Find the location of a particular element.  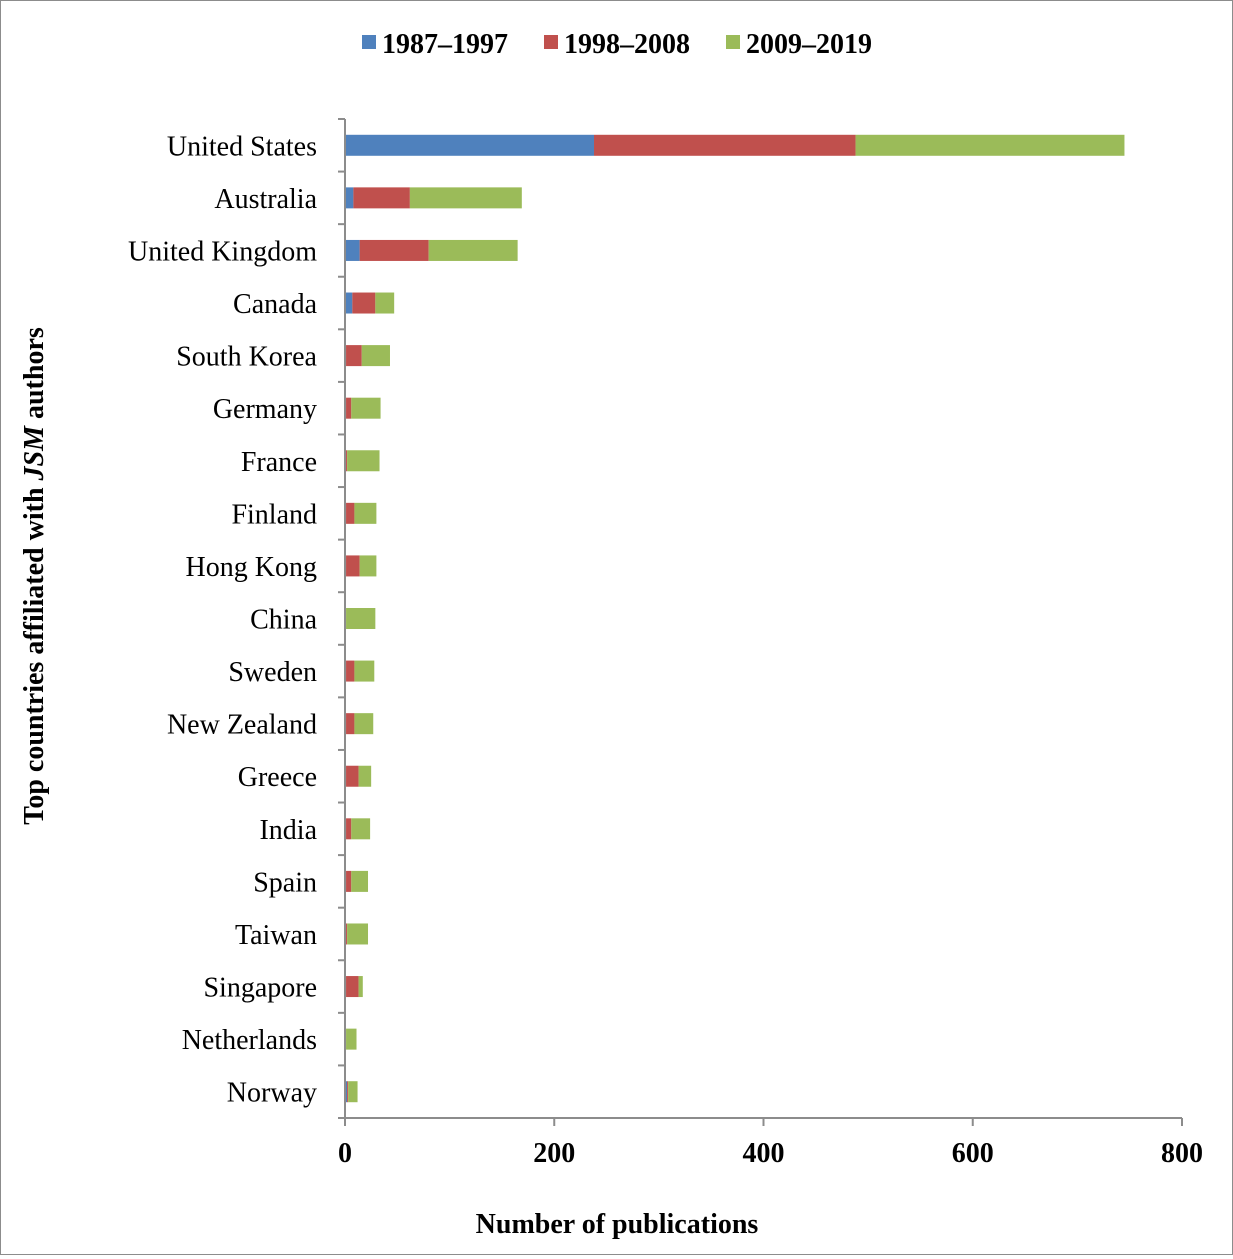

category-label-france: France is located at coordinates (279, 462).